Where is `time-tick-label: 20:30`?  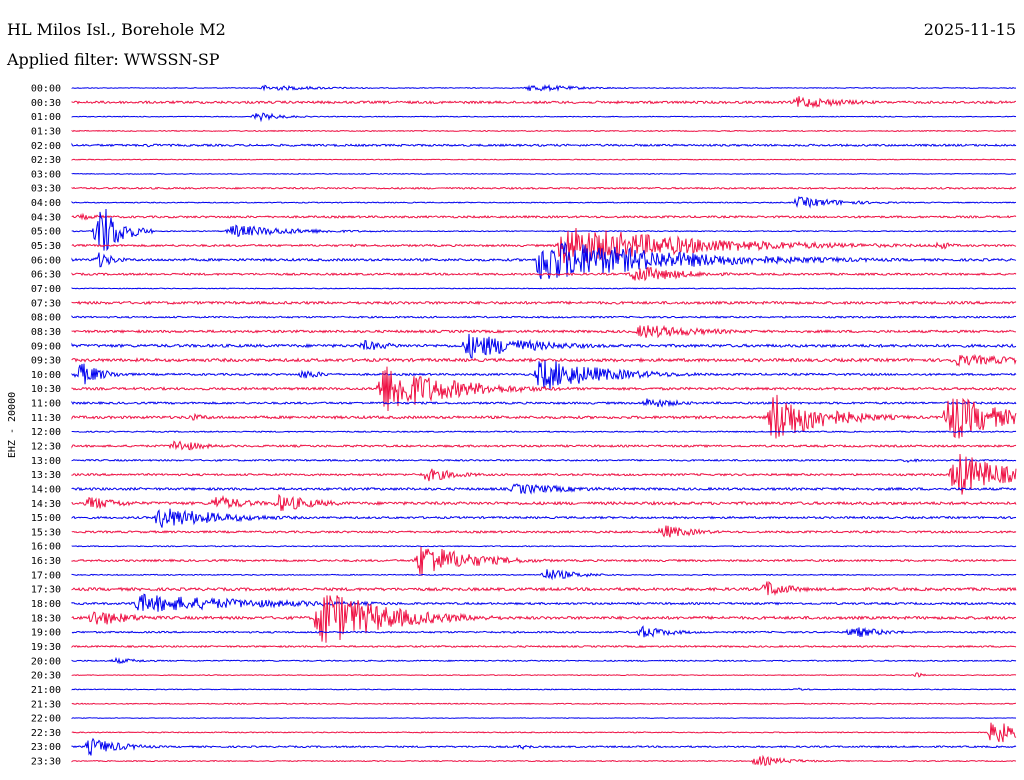
time-tick-label: 20:30 is located at coordinates (46, 676).